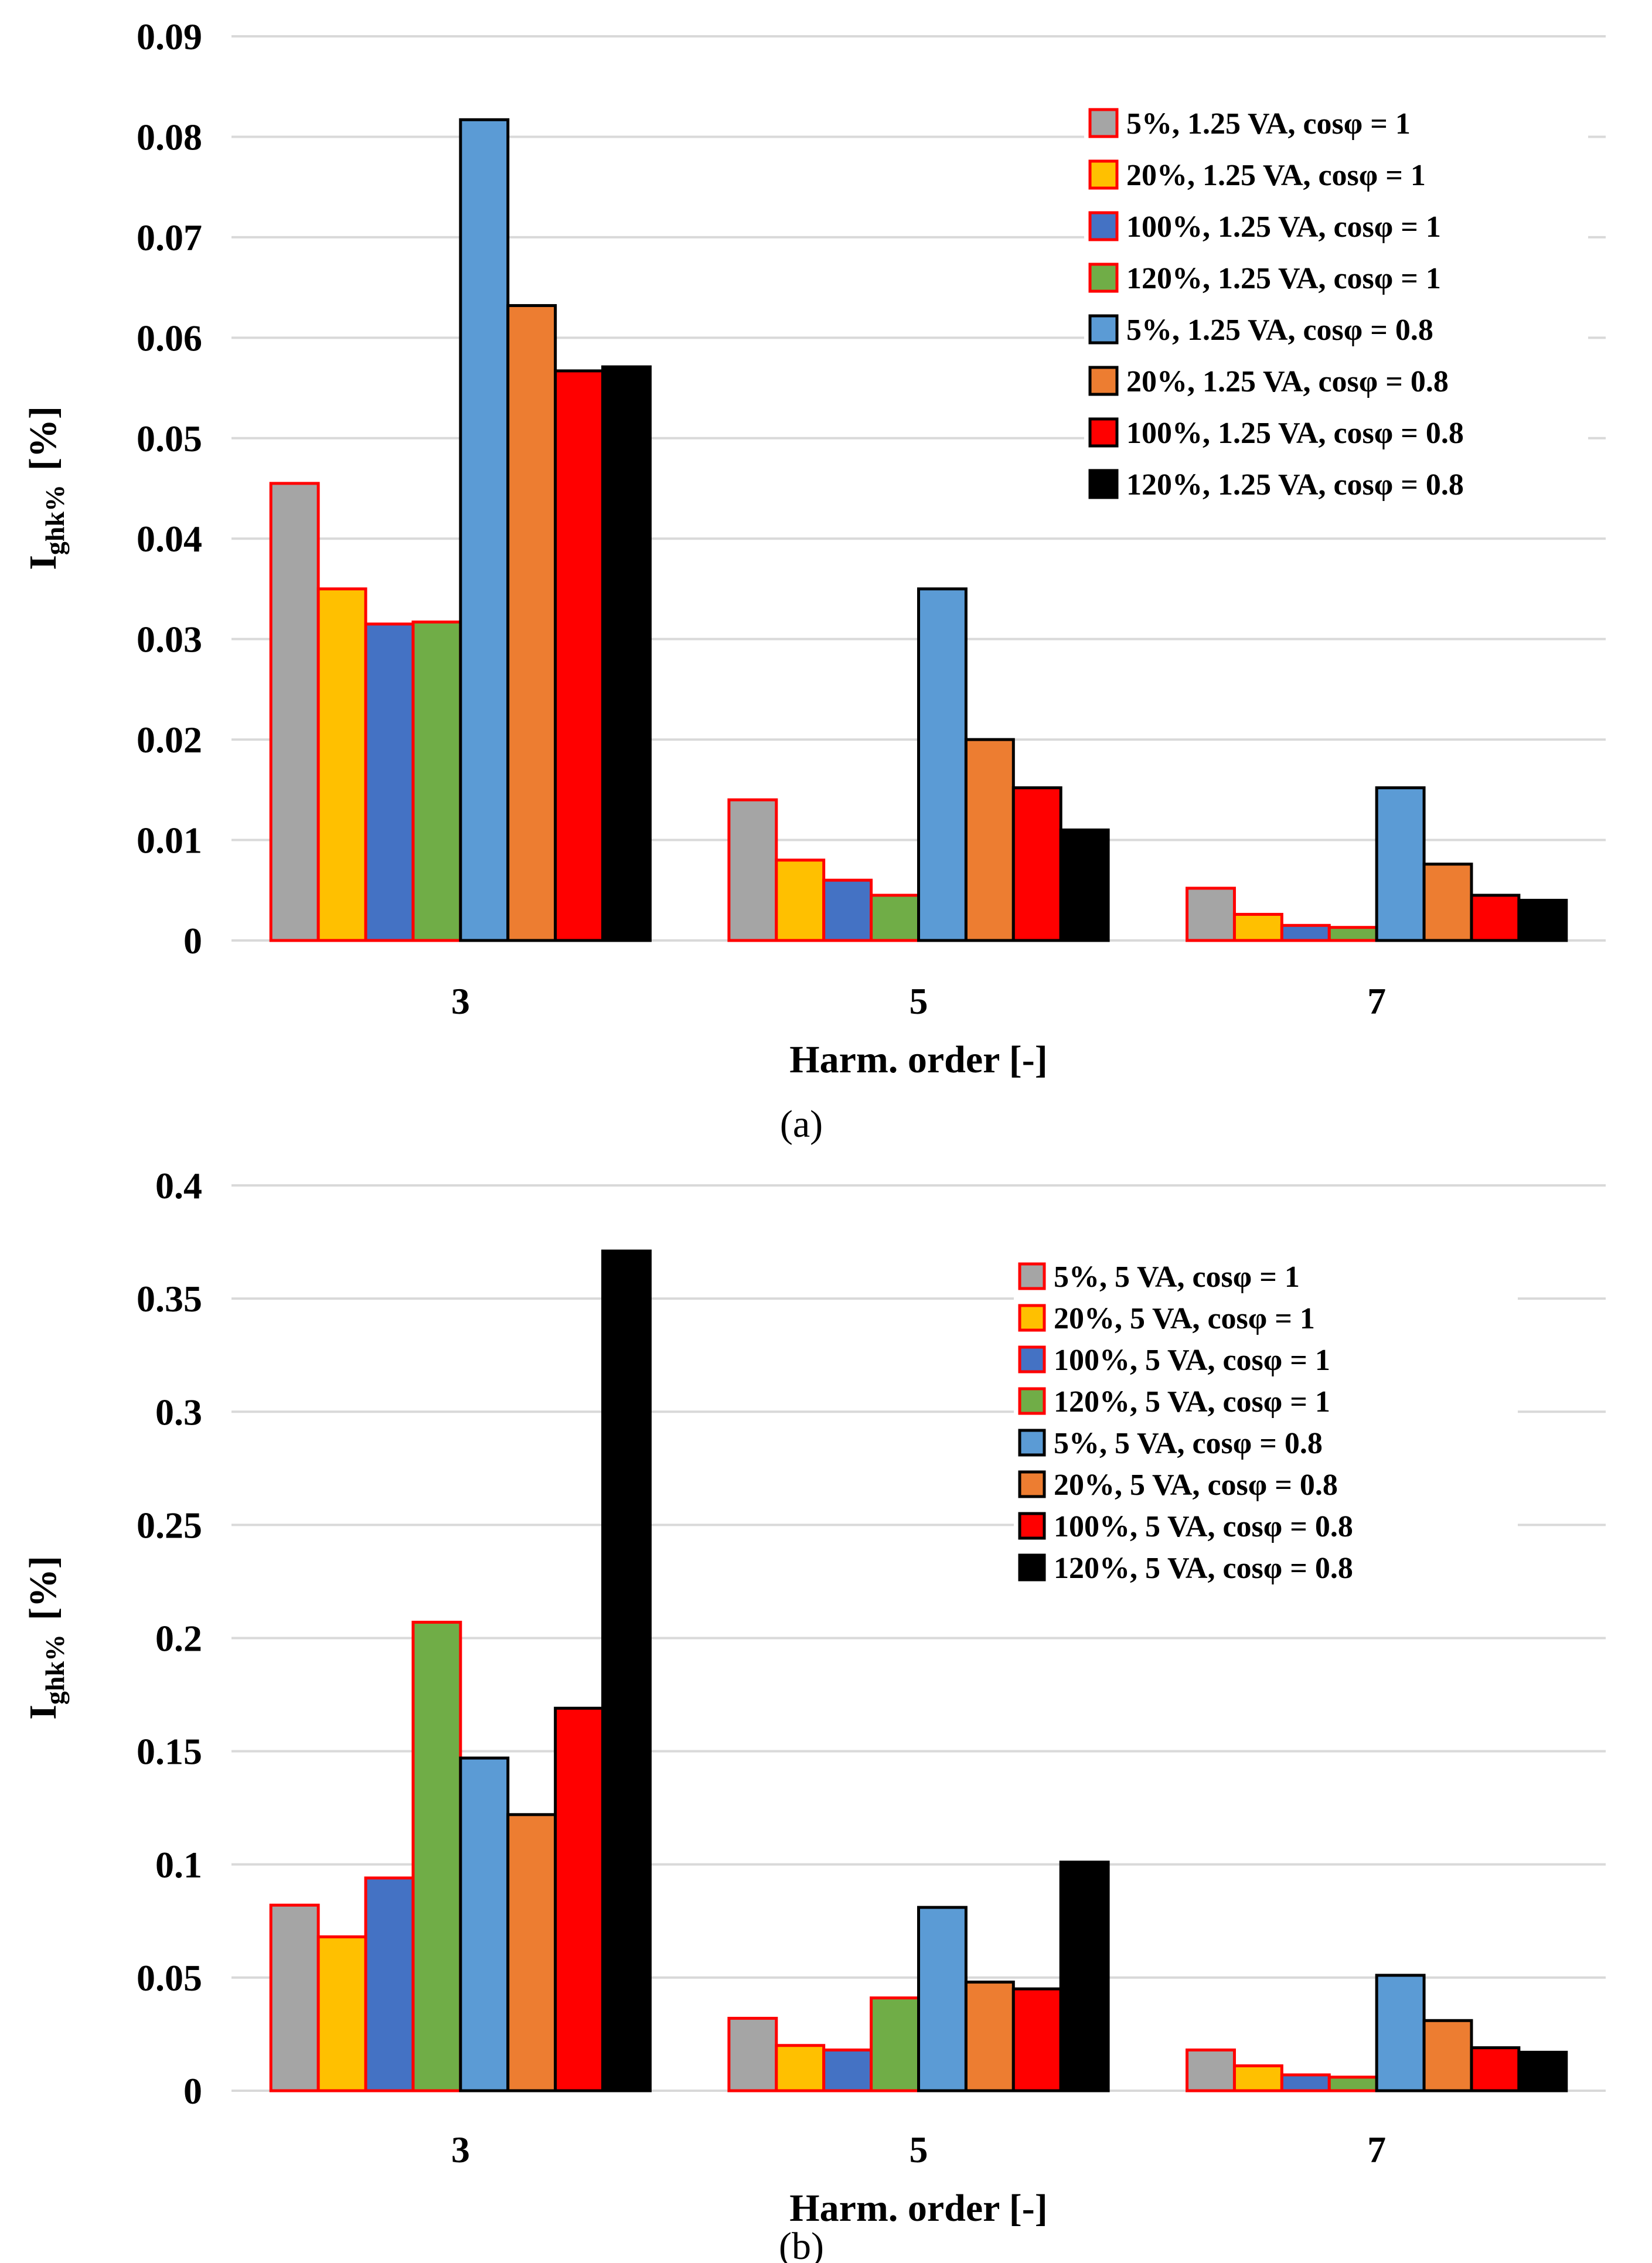 The height and width of the screenshot is (2263, 1652). I want to click on y-tick-label: 0.08, so click(169, 137).